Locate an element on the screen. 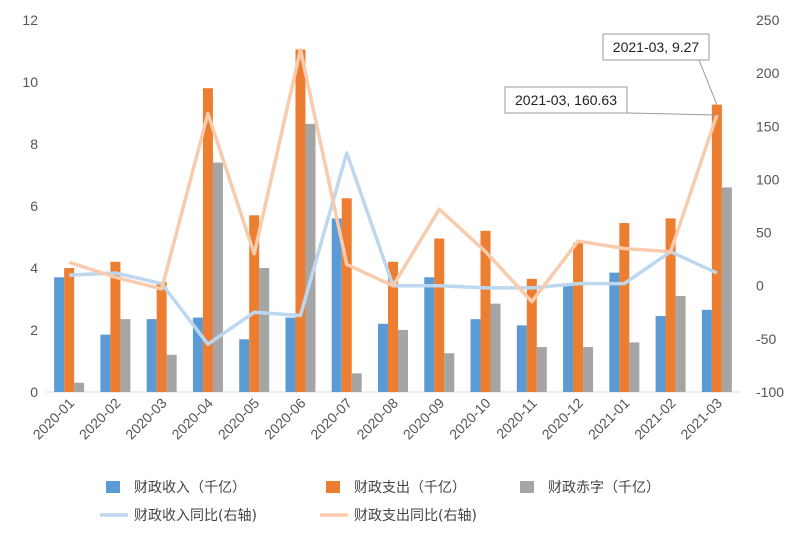 The height and width of the screenshot is (547, 800). legend-label: 财政收入（千亿） is located at coordinates (190, 488).